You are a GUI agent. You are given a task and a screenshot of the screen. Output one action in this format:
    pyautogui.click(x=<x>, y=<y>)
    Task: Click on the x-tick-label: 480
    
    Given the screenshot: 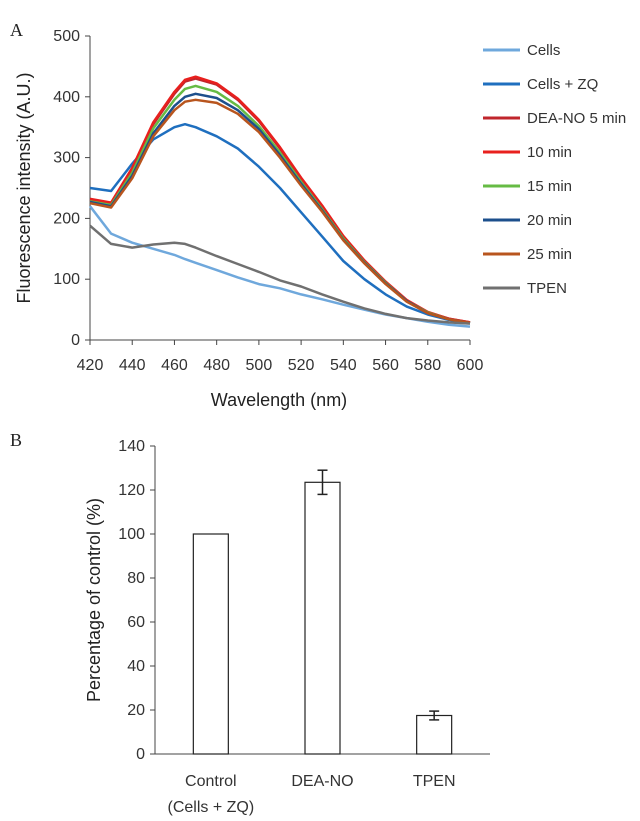 What is the action you would take?
    pyautogui.click(x=216, y=365)
    